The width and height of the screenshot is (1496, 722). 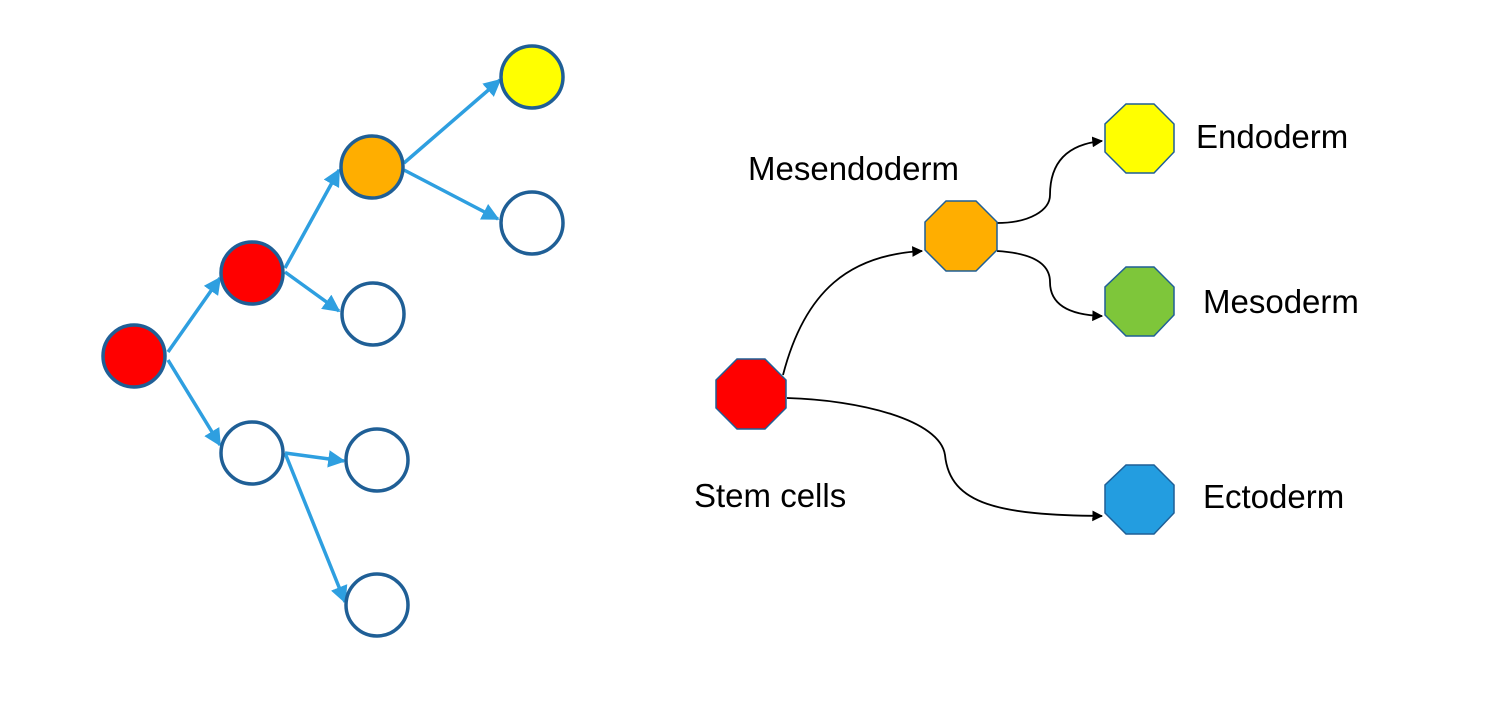 What do you see at coordinates (1139, 499) in the screenshot?
I see `octagon-ectoderm` at bounding box center [1139, 499].